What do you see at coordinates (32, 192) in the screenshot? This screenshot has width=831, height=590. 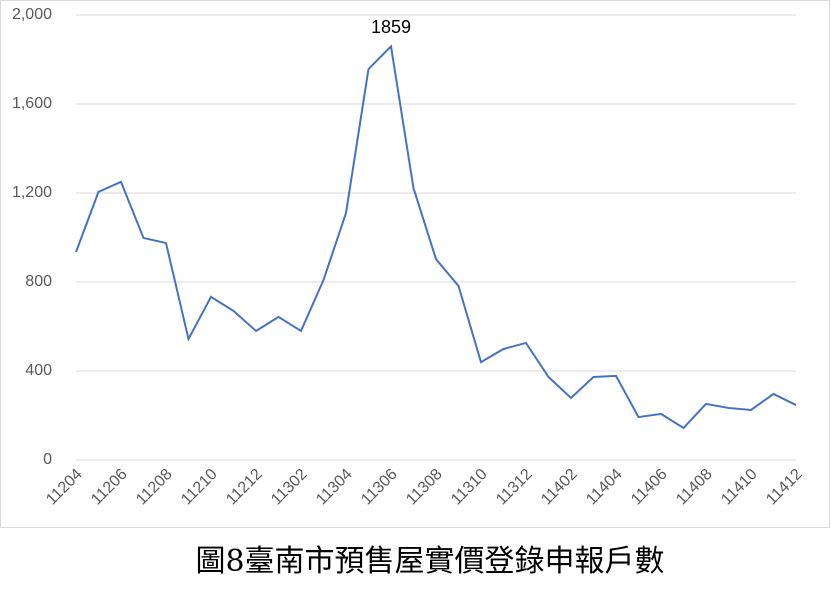 I see `y-tick-label: 1,200` at bounding box center [32, 192].